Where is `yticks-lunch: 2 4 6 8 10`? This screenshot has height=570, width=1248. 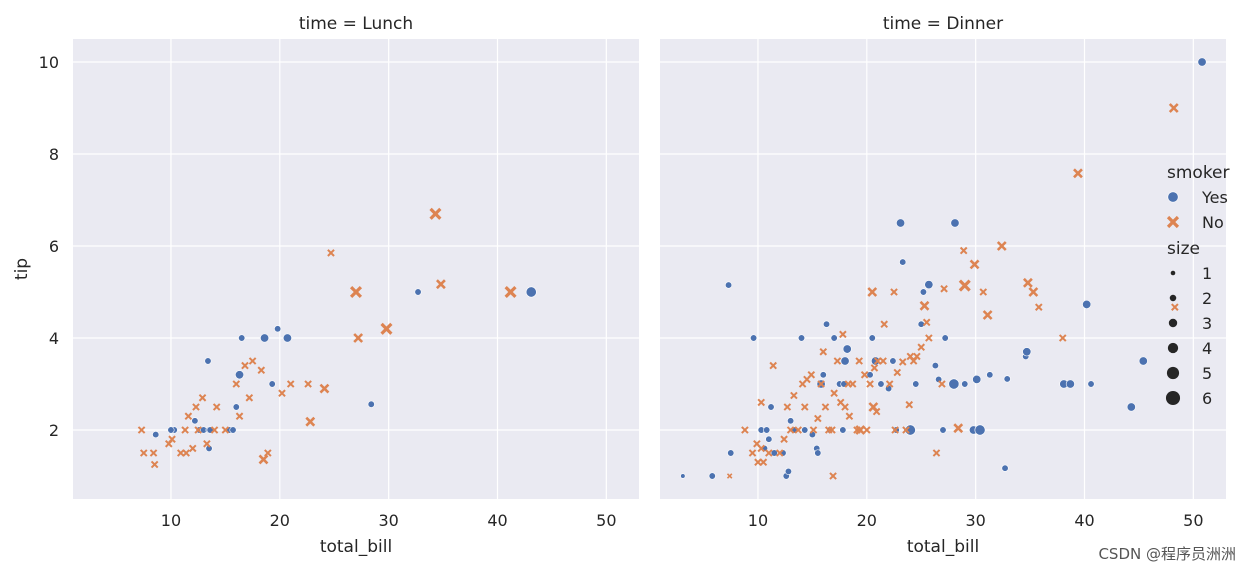 yticks-lunch: 2 4 6 8 10 is located at coordinates (49, 246).